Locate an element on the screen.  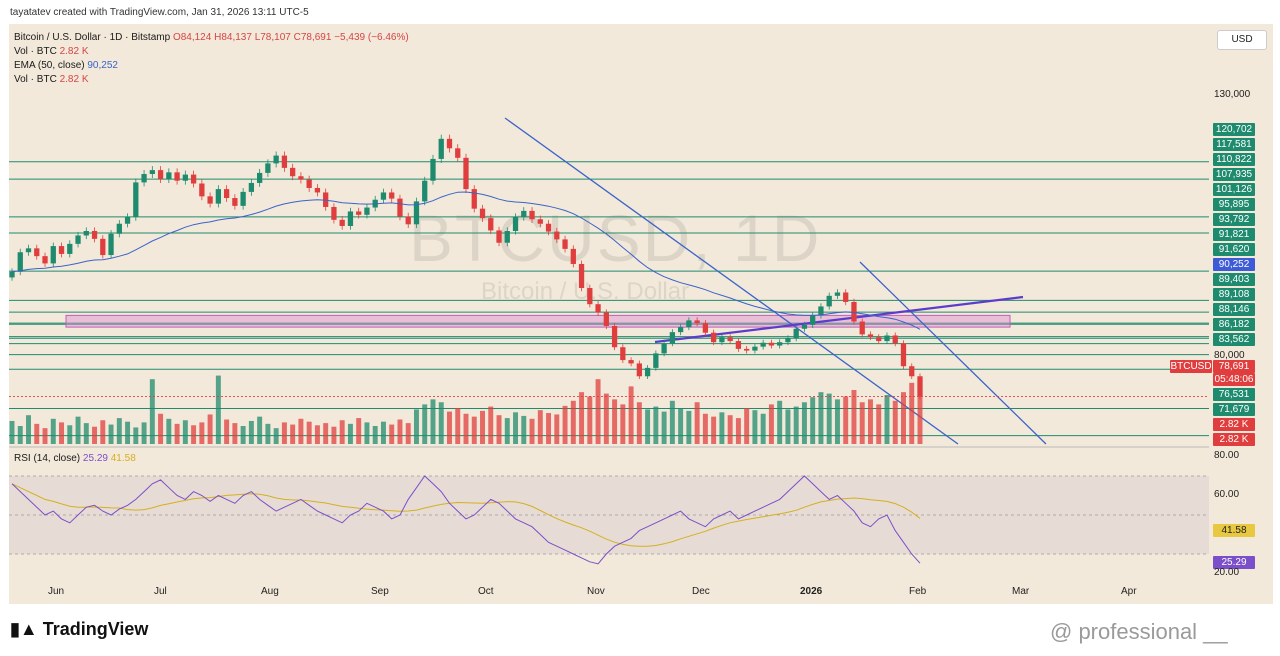
wedge-line is located at coordinates (839, 319).